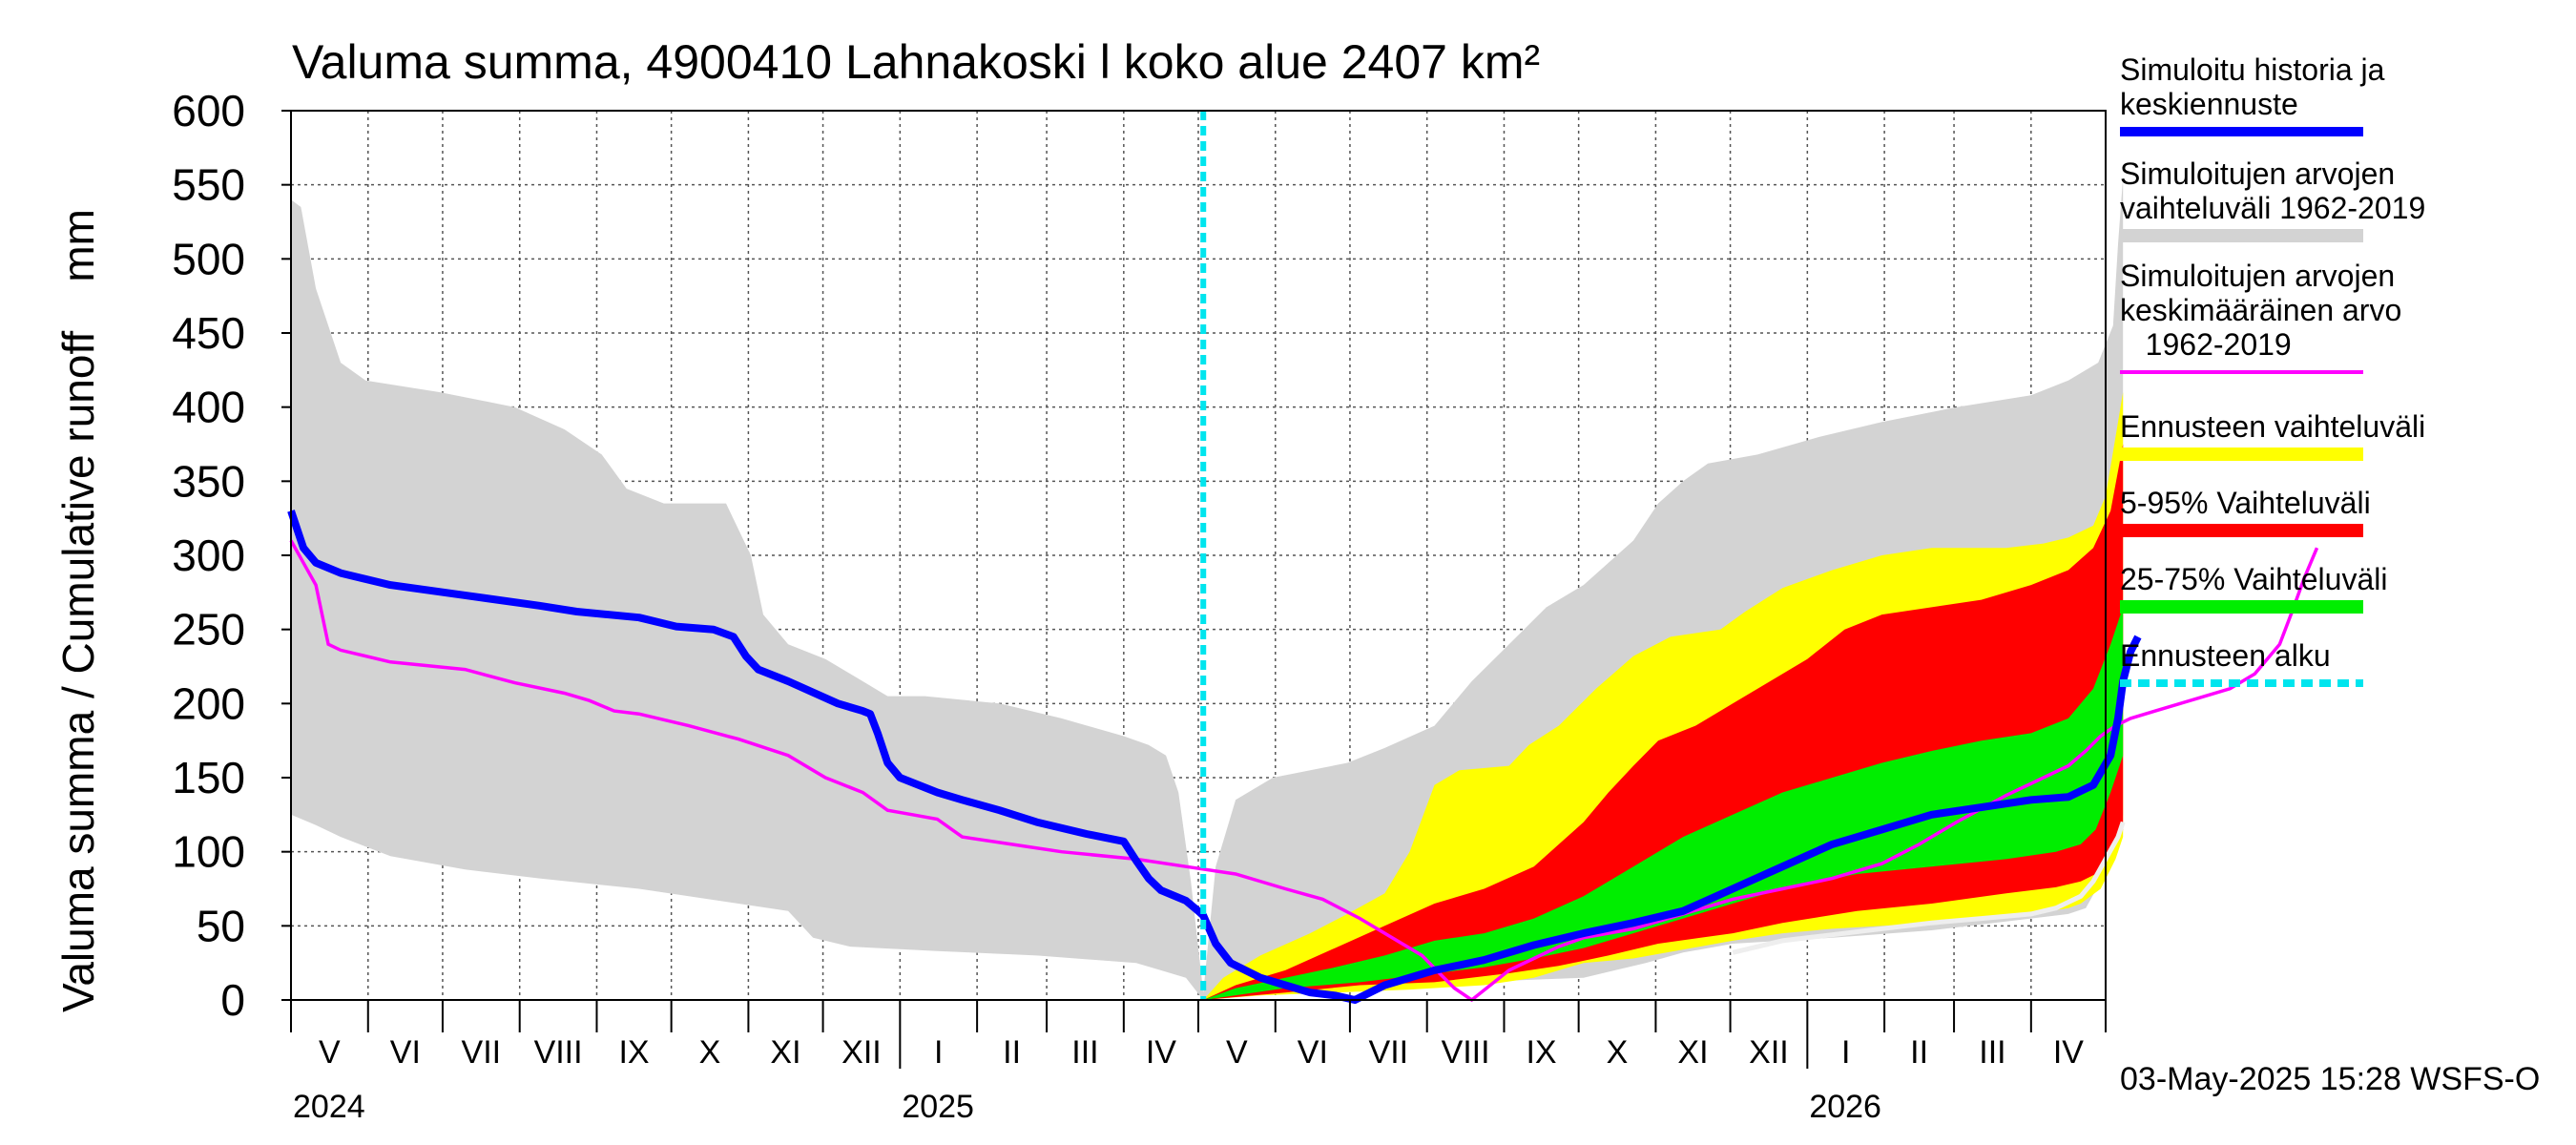 This screenshot has height=1145, width=2576. I want to click on y-tick-label: 50, so click(221, 925).